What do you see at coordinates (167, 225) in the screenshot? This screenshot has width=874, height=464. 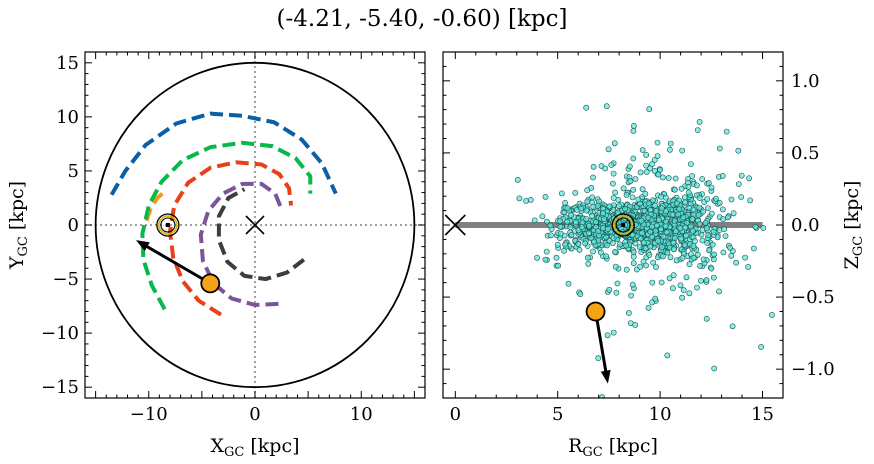 I see `sun-marker-dot` at bounding box center [167, 225].